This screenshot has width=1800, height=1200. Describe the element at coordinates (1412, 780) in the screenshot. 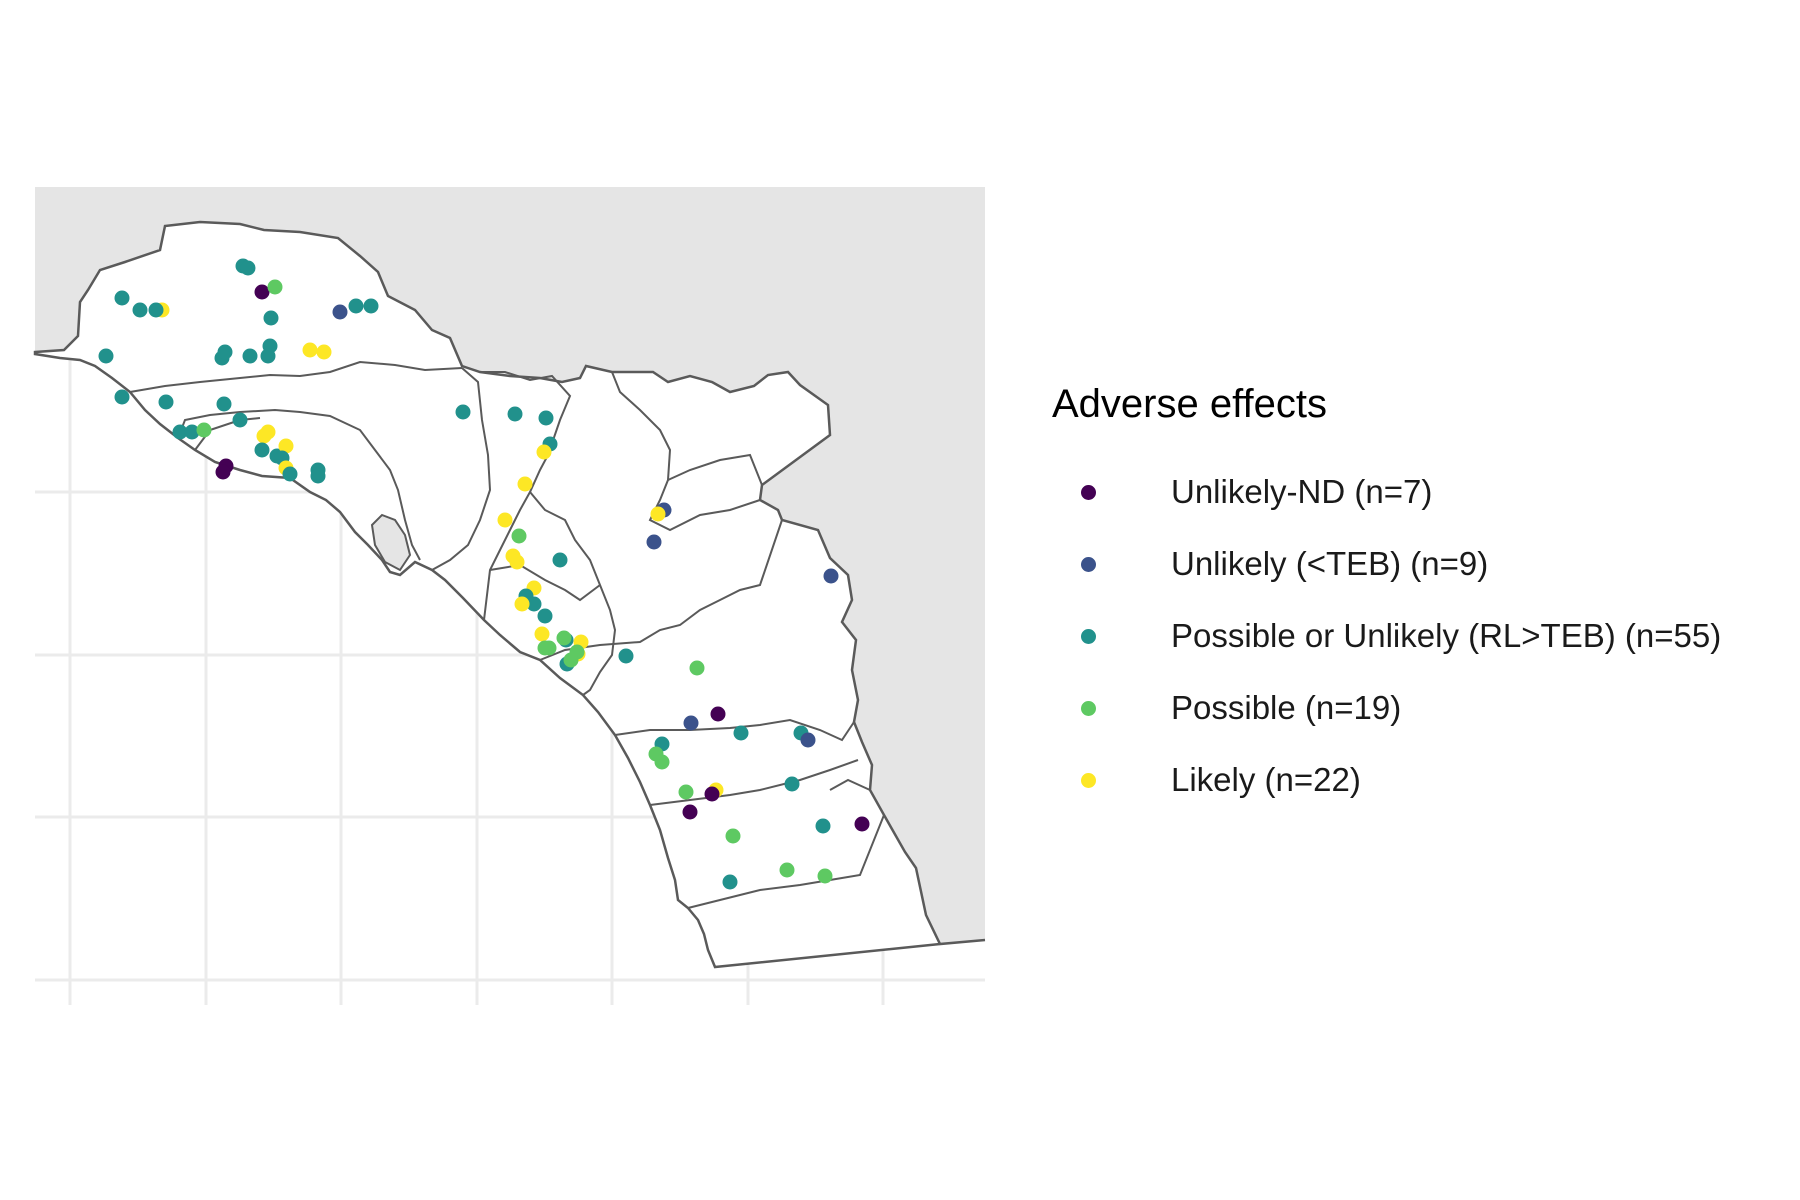

I see `legend-item-likely: Likely (n=22)` at that location.